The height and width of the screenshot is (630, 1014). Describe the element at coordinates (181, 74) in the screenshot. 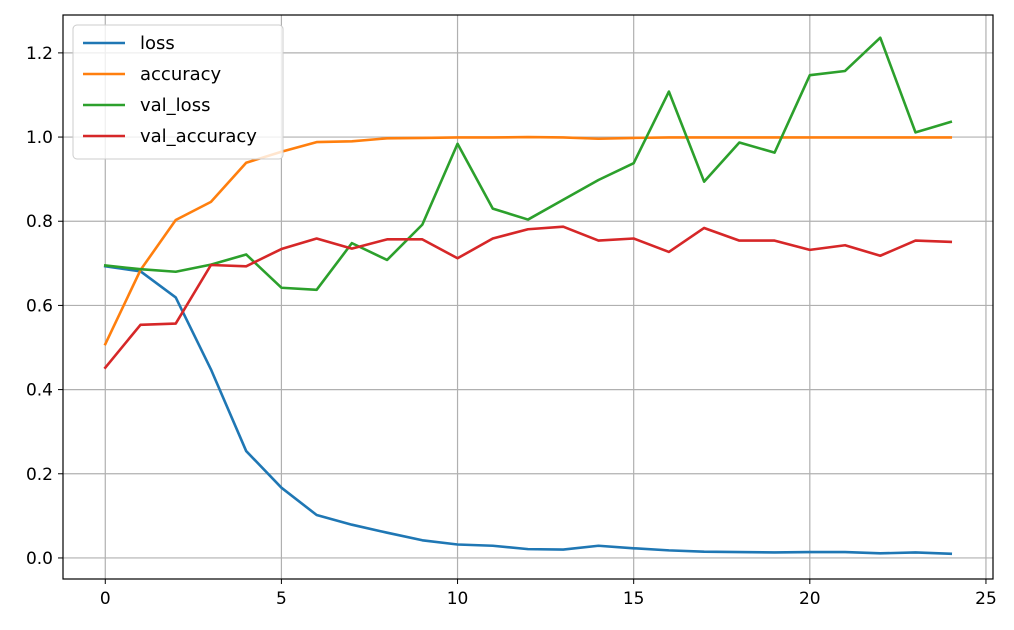

I see `legend-label: accuracy` at that location.